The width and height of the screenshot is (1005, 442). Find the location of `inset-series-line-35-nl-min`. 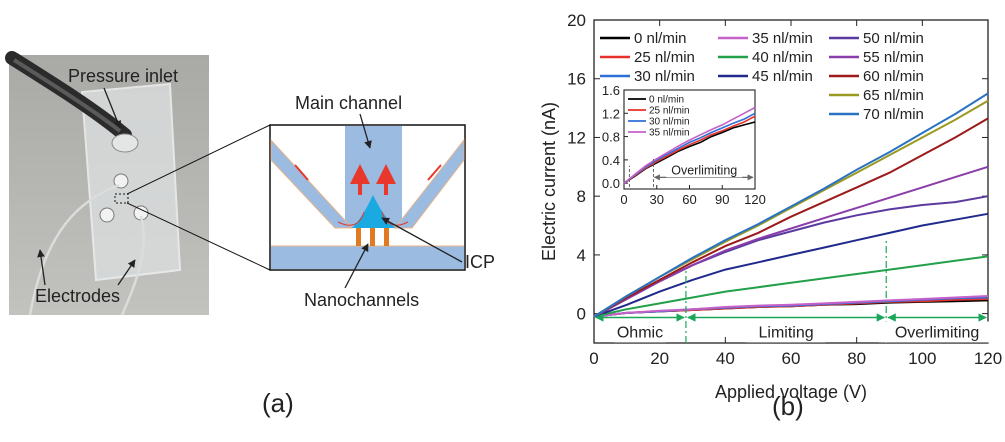

inset-series-line-35-nl-min is located at coordinates (689, 145).